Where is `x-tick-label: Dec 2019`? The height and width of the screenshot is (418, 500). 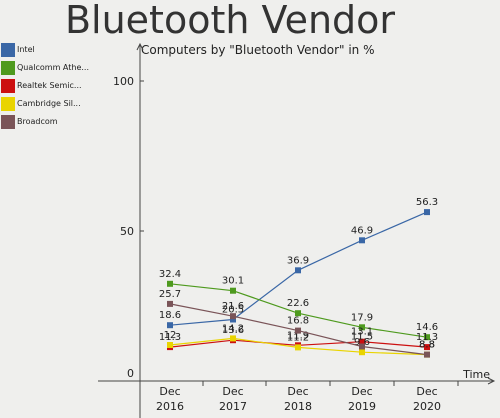 x-tick-label: Dec 2019 is located at coordinates (362, 399).